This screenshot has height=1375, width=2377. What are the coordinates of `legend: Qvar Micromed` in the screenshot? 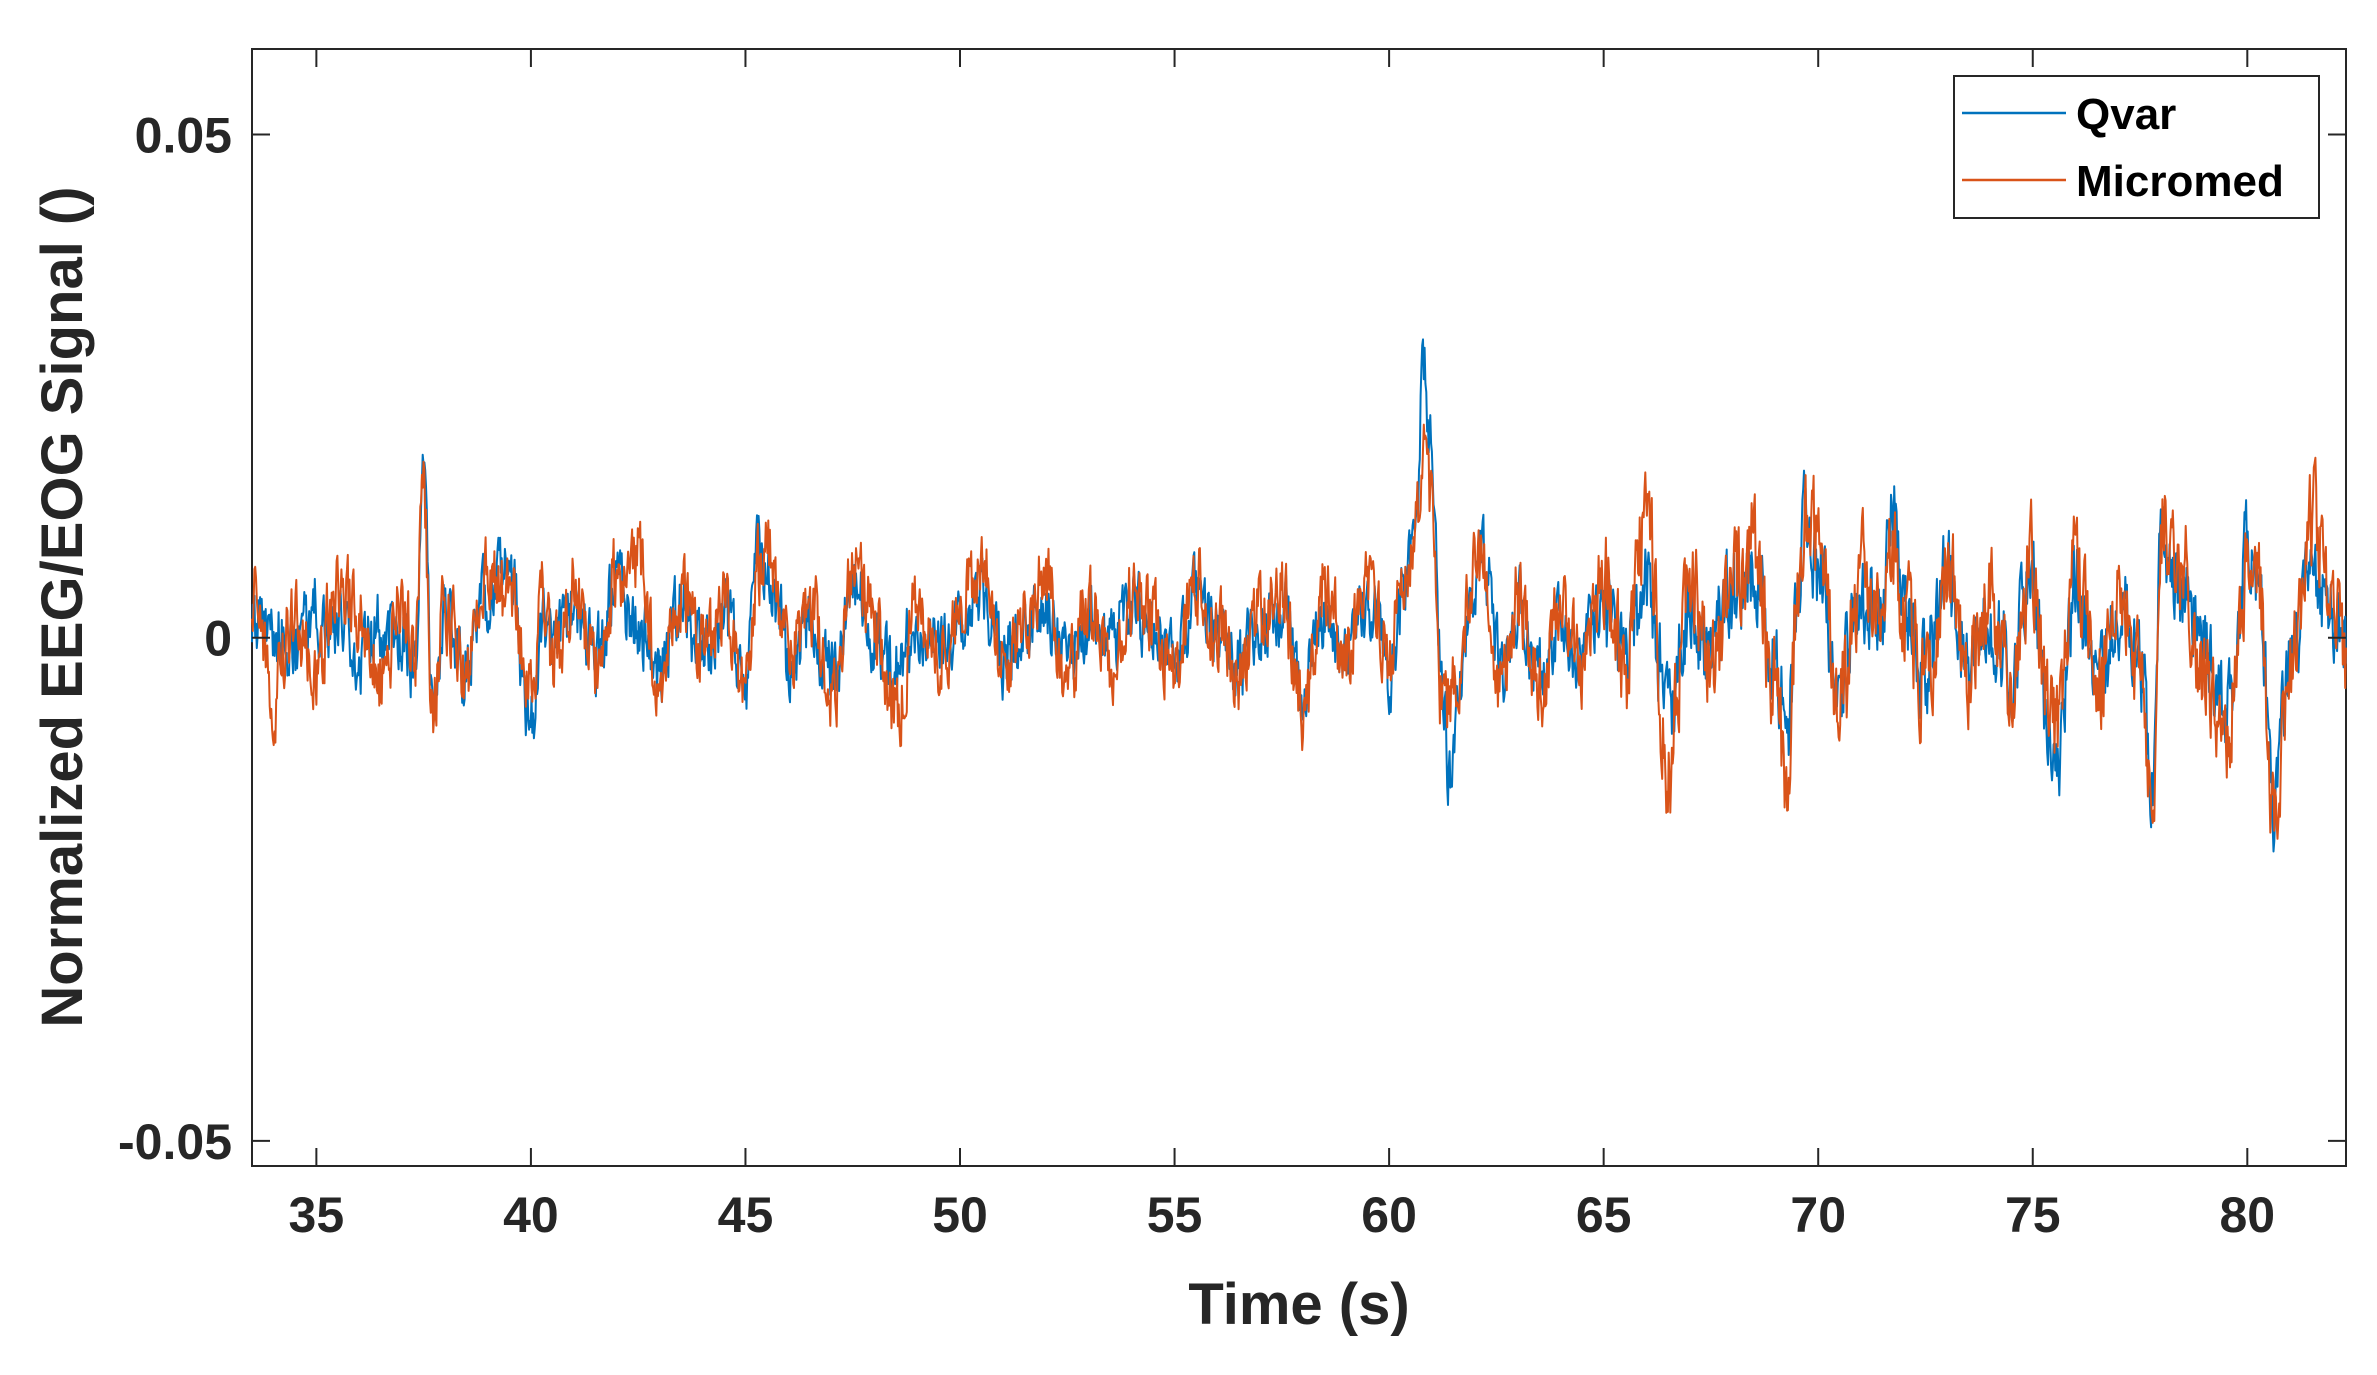 It's located at (2136, 147).